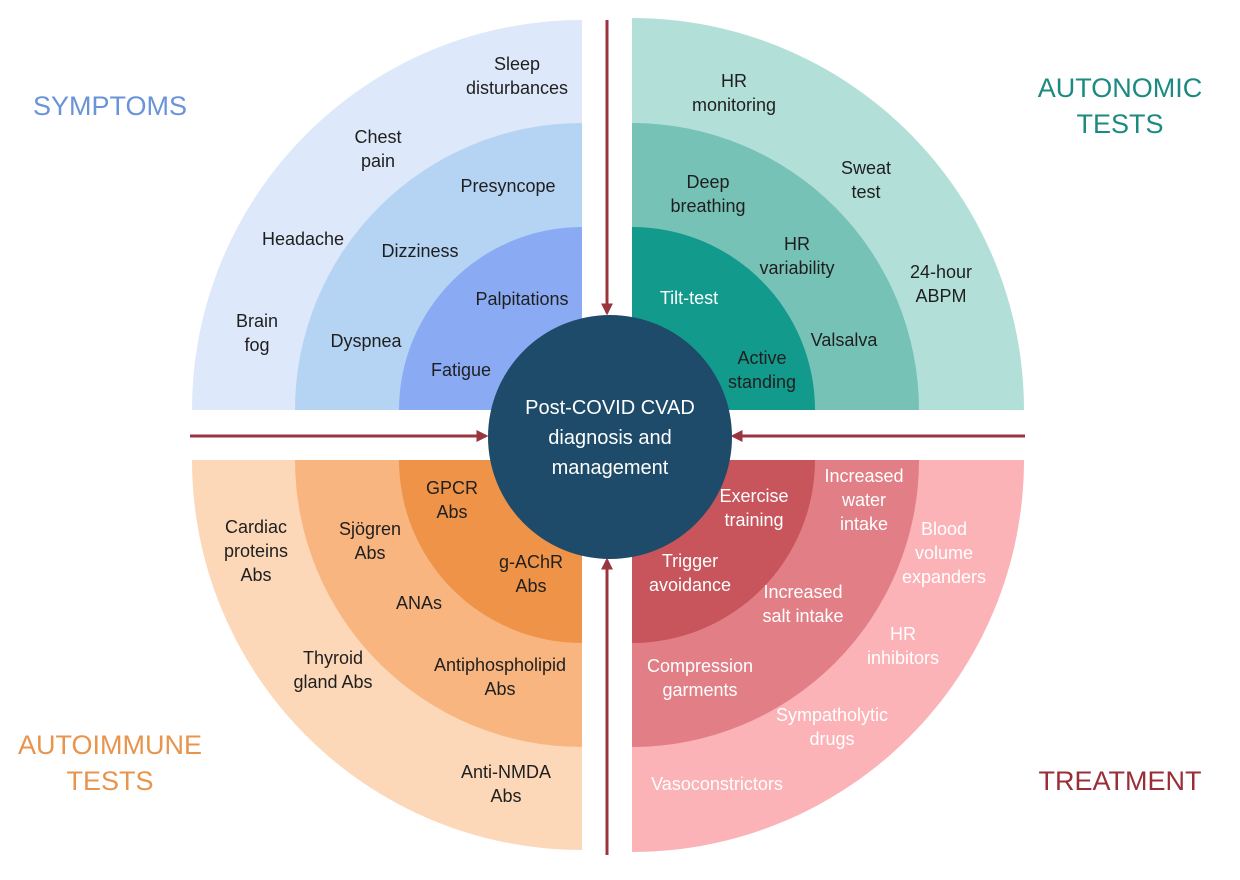 The width and height of the screenshot is (1240, 880). What do you see at coordinates (903, 646) in the screenshot?
I see `treatment-hr-inhibitors: HR inhibitors` at bounding box center [903, 646].